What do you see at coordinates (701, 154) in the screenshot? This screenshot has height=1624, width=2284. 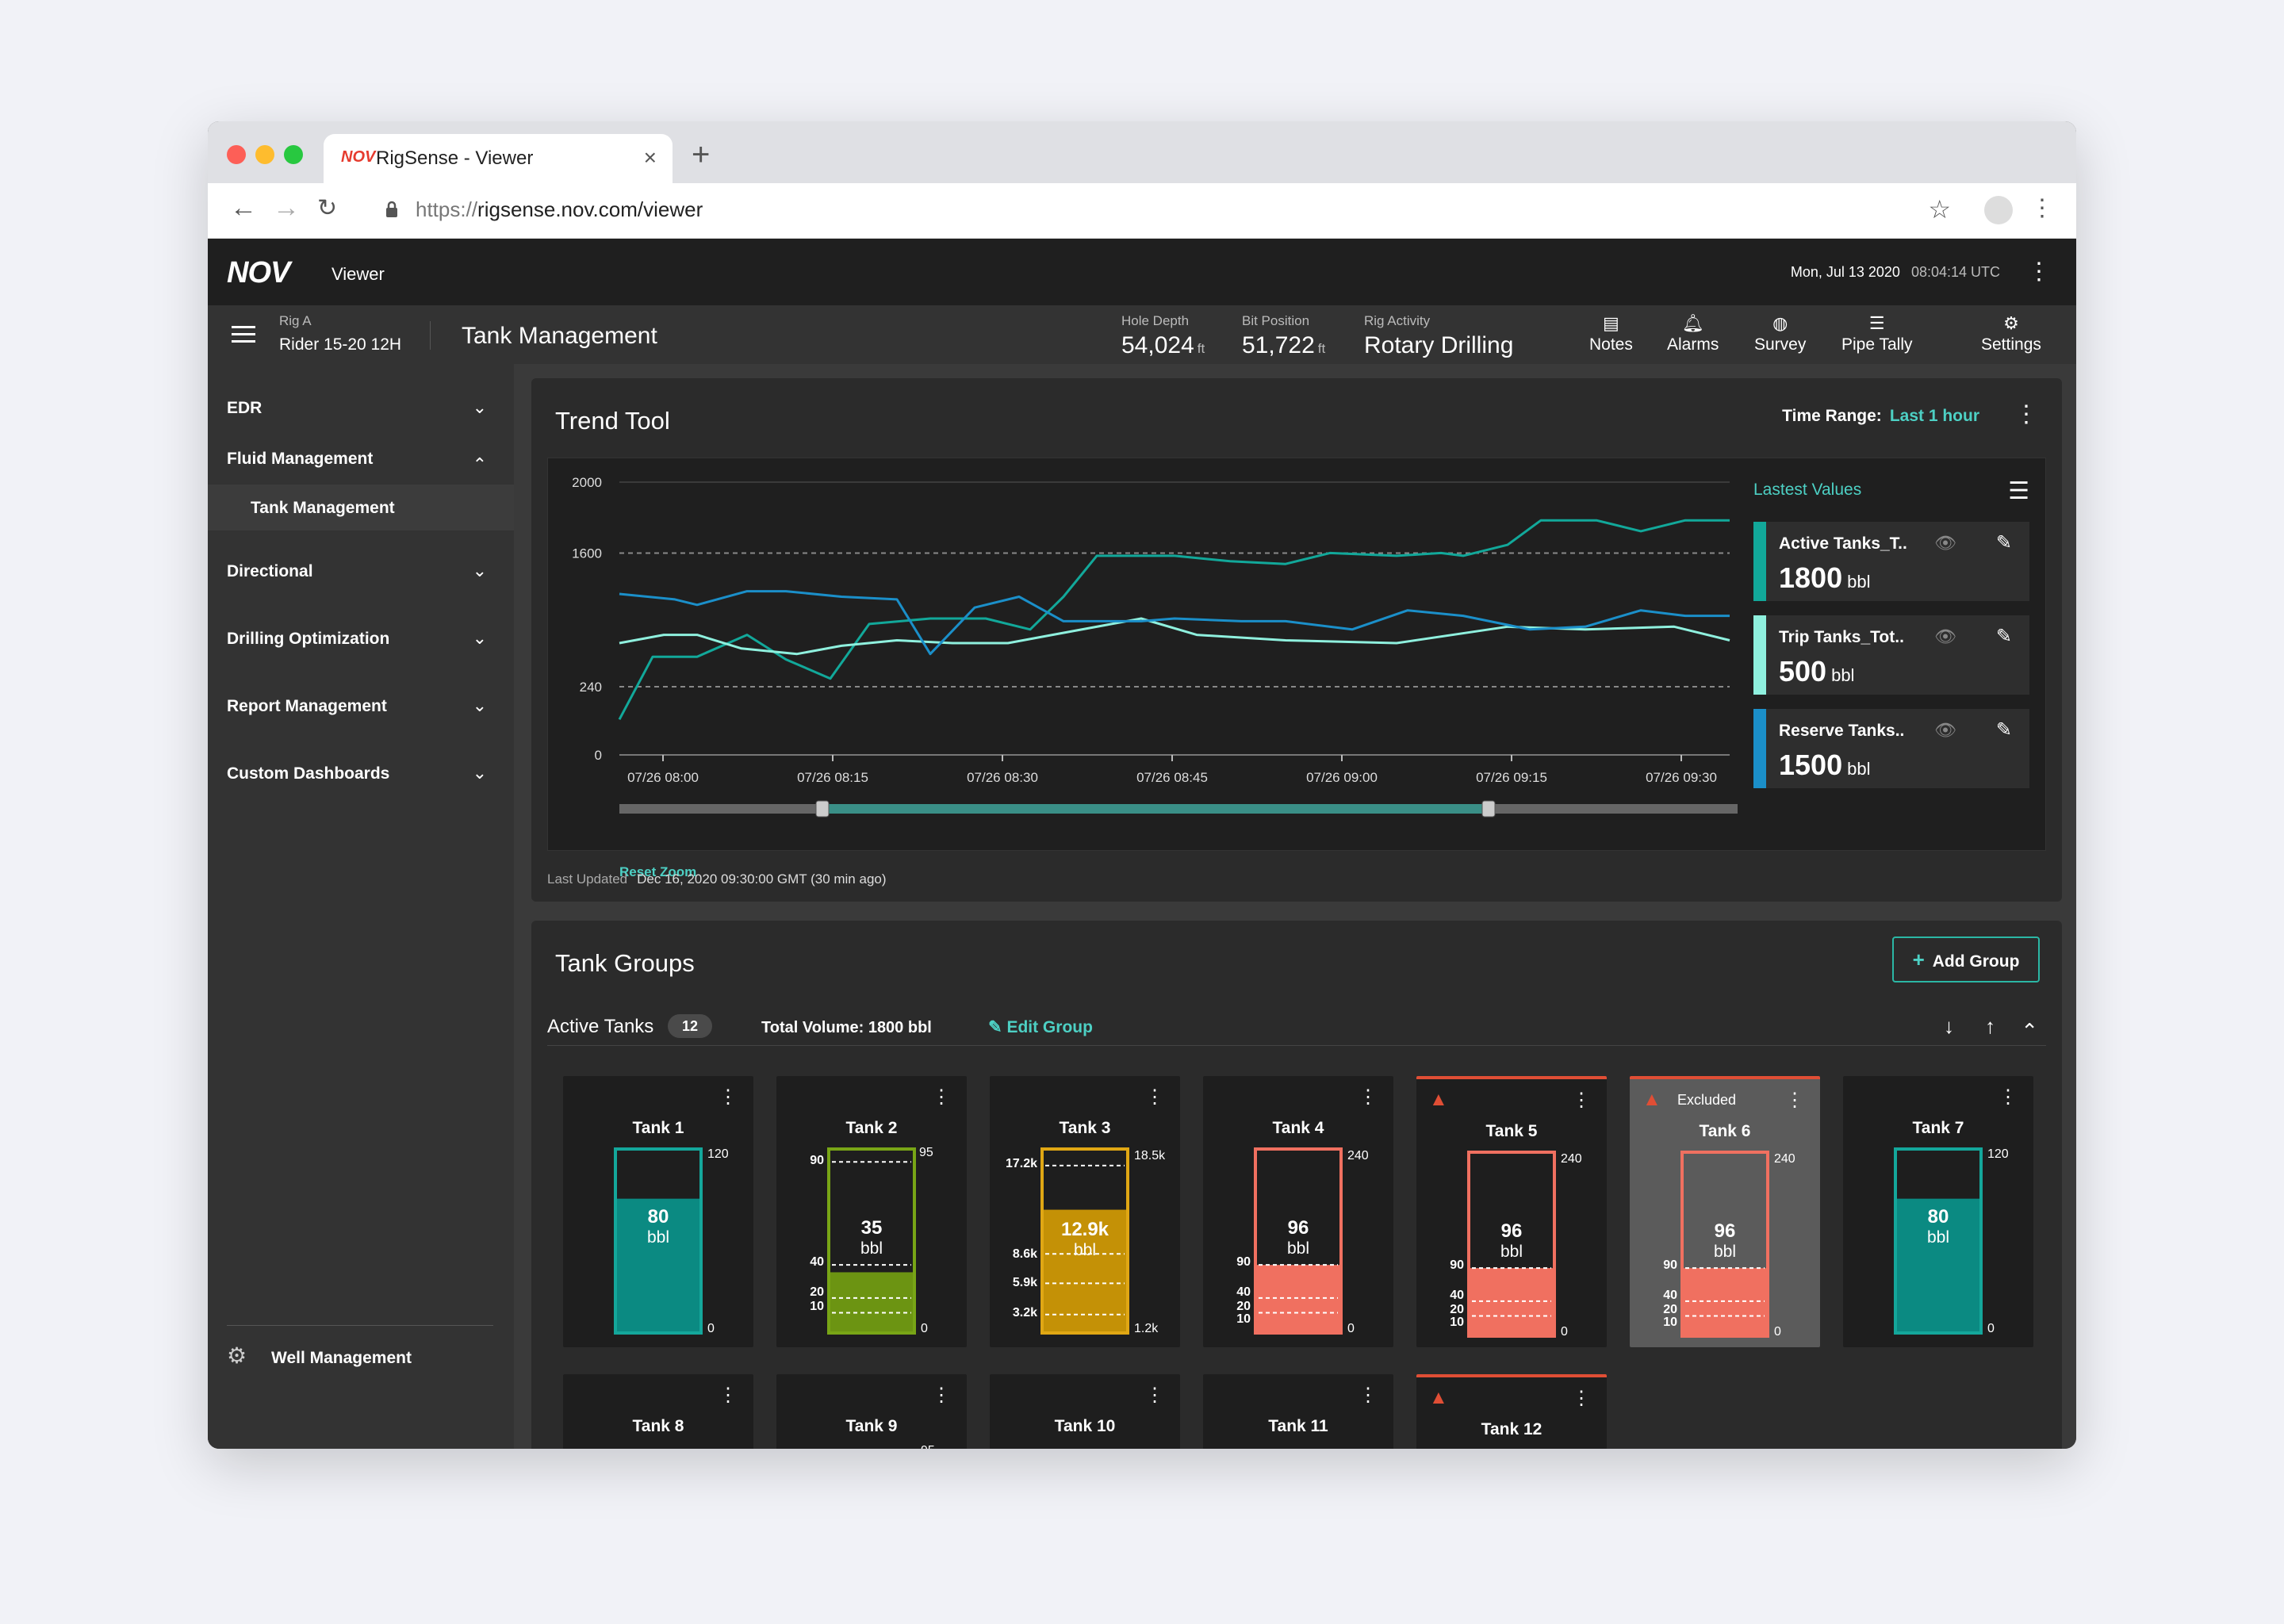 I see `new-tab-button: +` at bounding box center [701, 154].